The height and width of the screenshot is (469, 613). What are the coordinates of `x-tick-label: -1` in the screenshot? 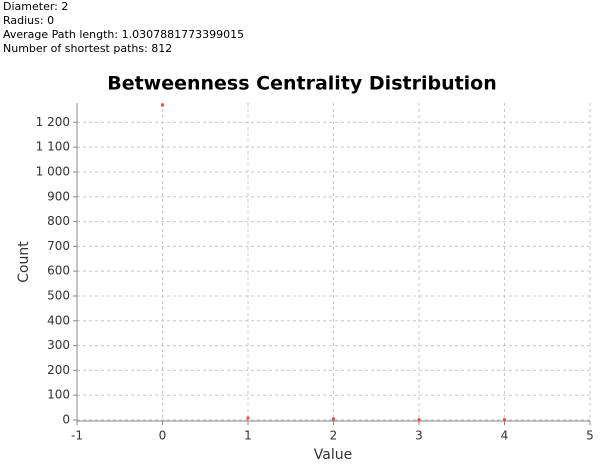 It's located at (77, 436).